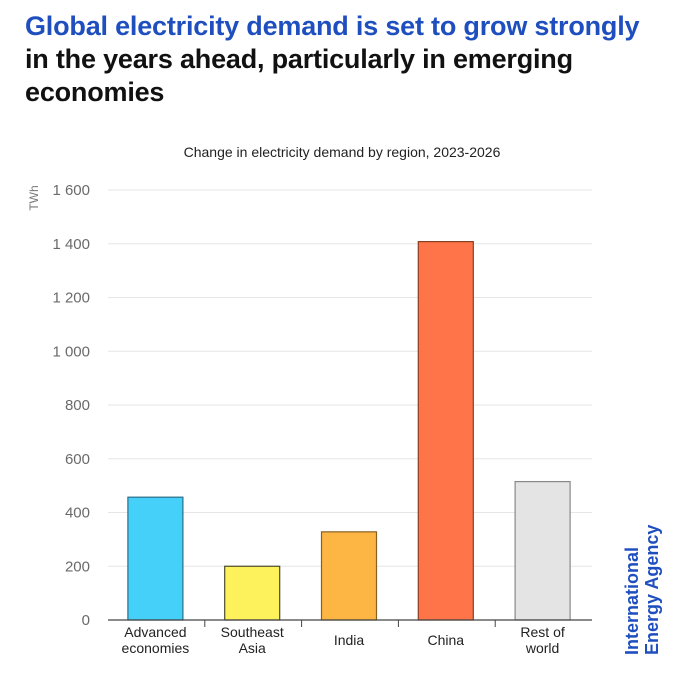 Image resolution: width=684 pixels, height=675 pixels. What do you see at coordinates (349, 640) in the screenshot?
I see `x-tick-label: India` at bounding box center [349, 640].